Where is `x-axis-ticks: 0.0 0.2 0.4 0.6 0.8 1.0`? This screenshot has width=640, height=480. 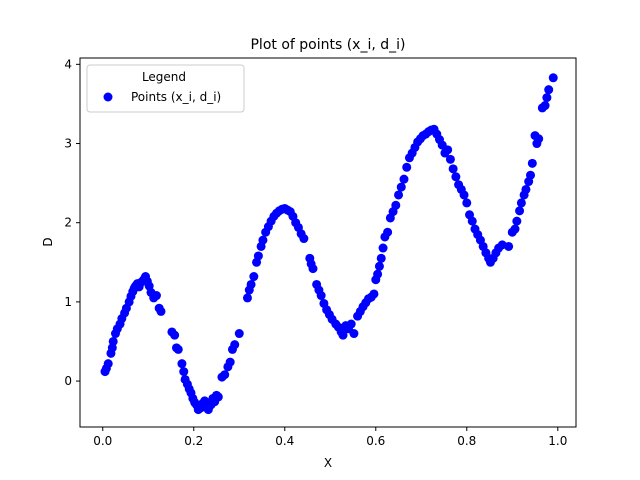
x-axis-ticks: 0.0 0.2 0.4 0.6 0.8 1.0 is located at coordinates (330, 437).